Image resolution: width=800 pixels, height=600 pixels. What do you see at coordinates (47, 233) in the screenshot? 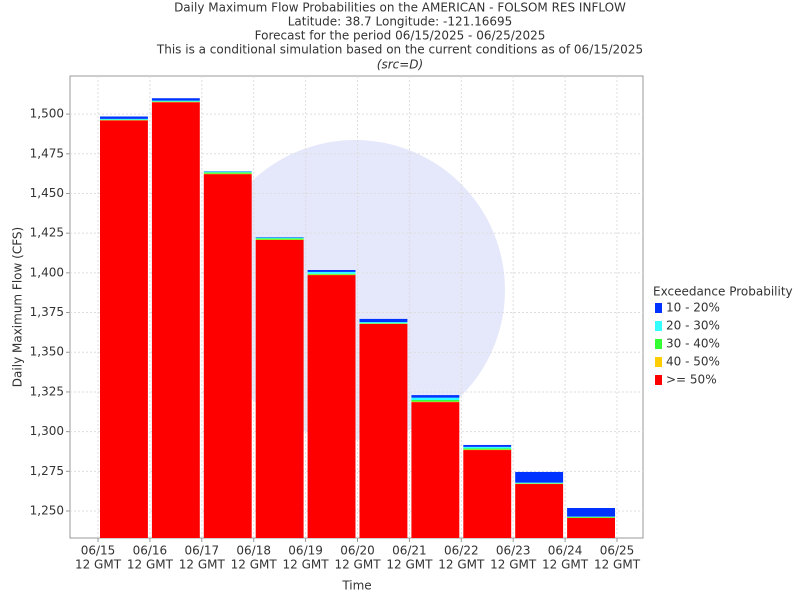
I see `y-tick-label: 1,425` at bounding box center [47, 233].